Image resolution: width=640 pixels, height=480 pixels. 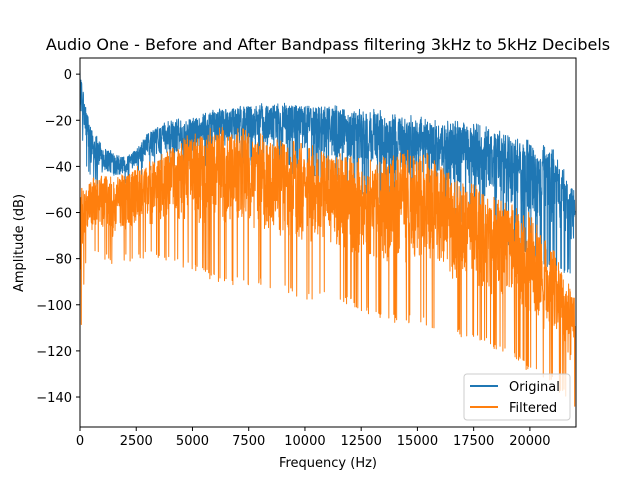 I want to click on x-tick-label: 2500, so click(x=136, y=441).